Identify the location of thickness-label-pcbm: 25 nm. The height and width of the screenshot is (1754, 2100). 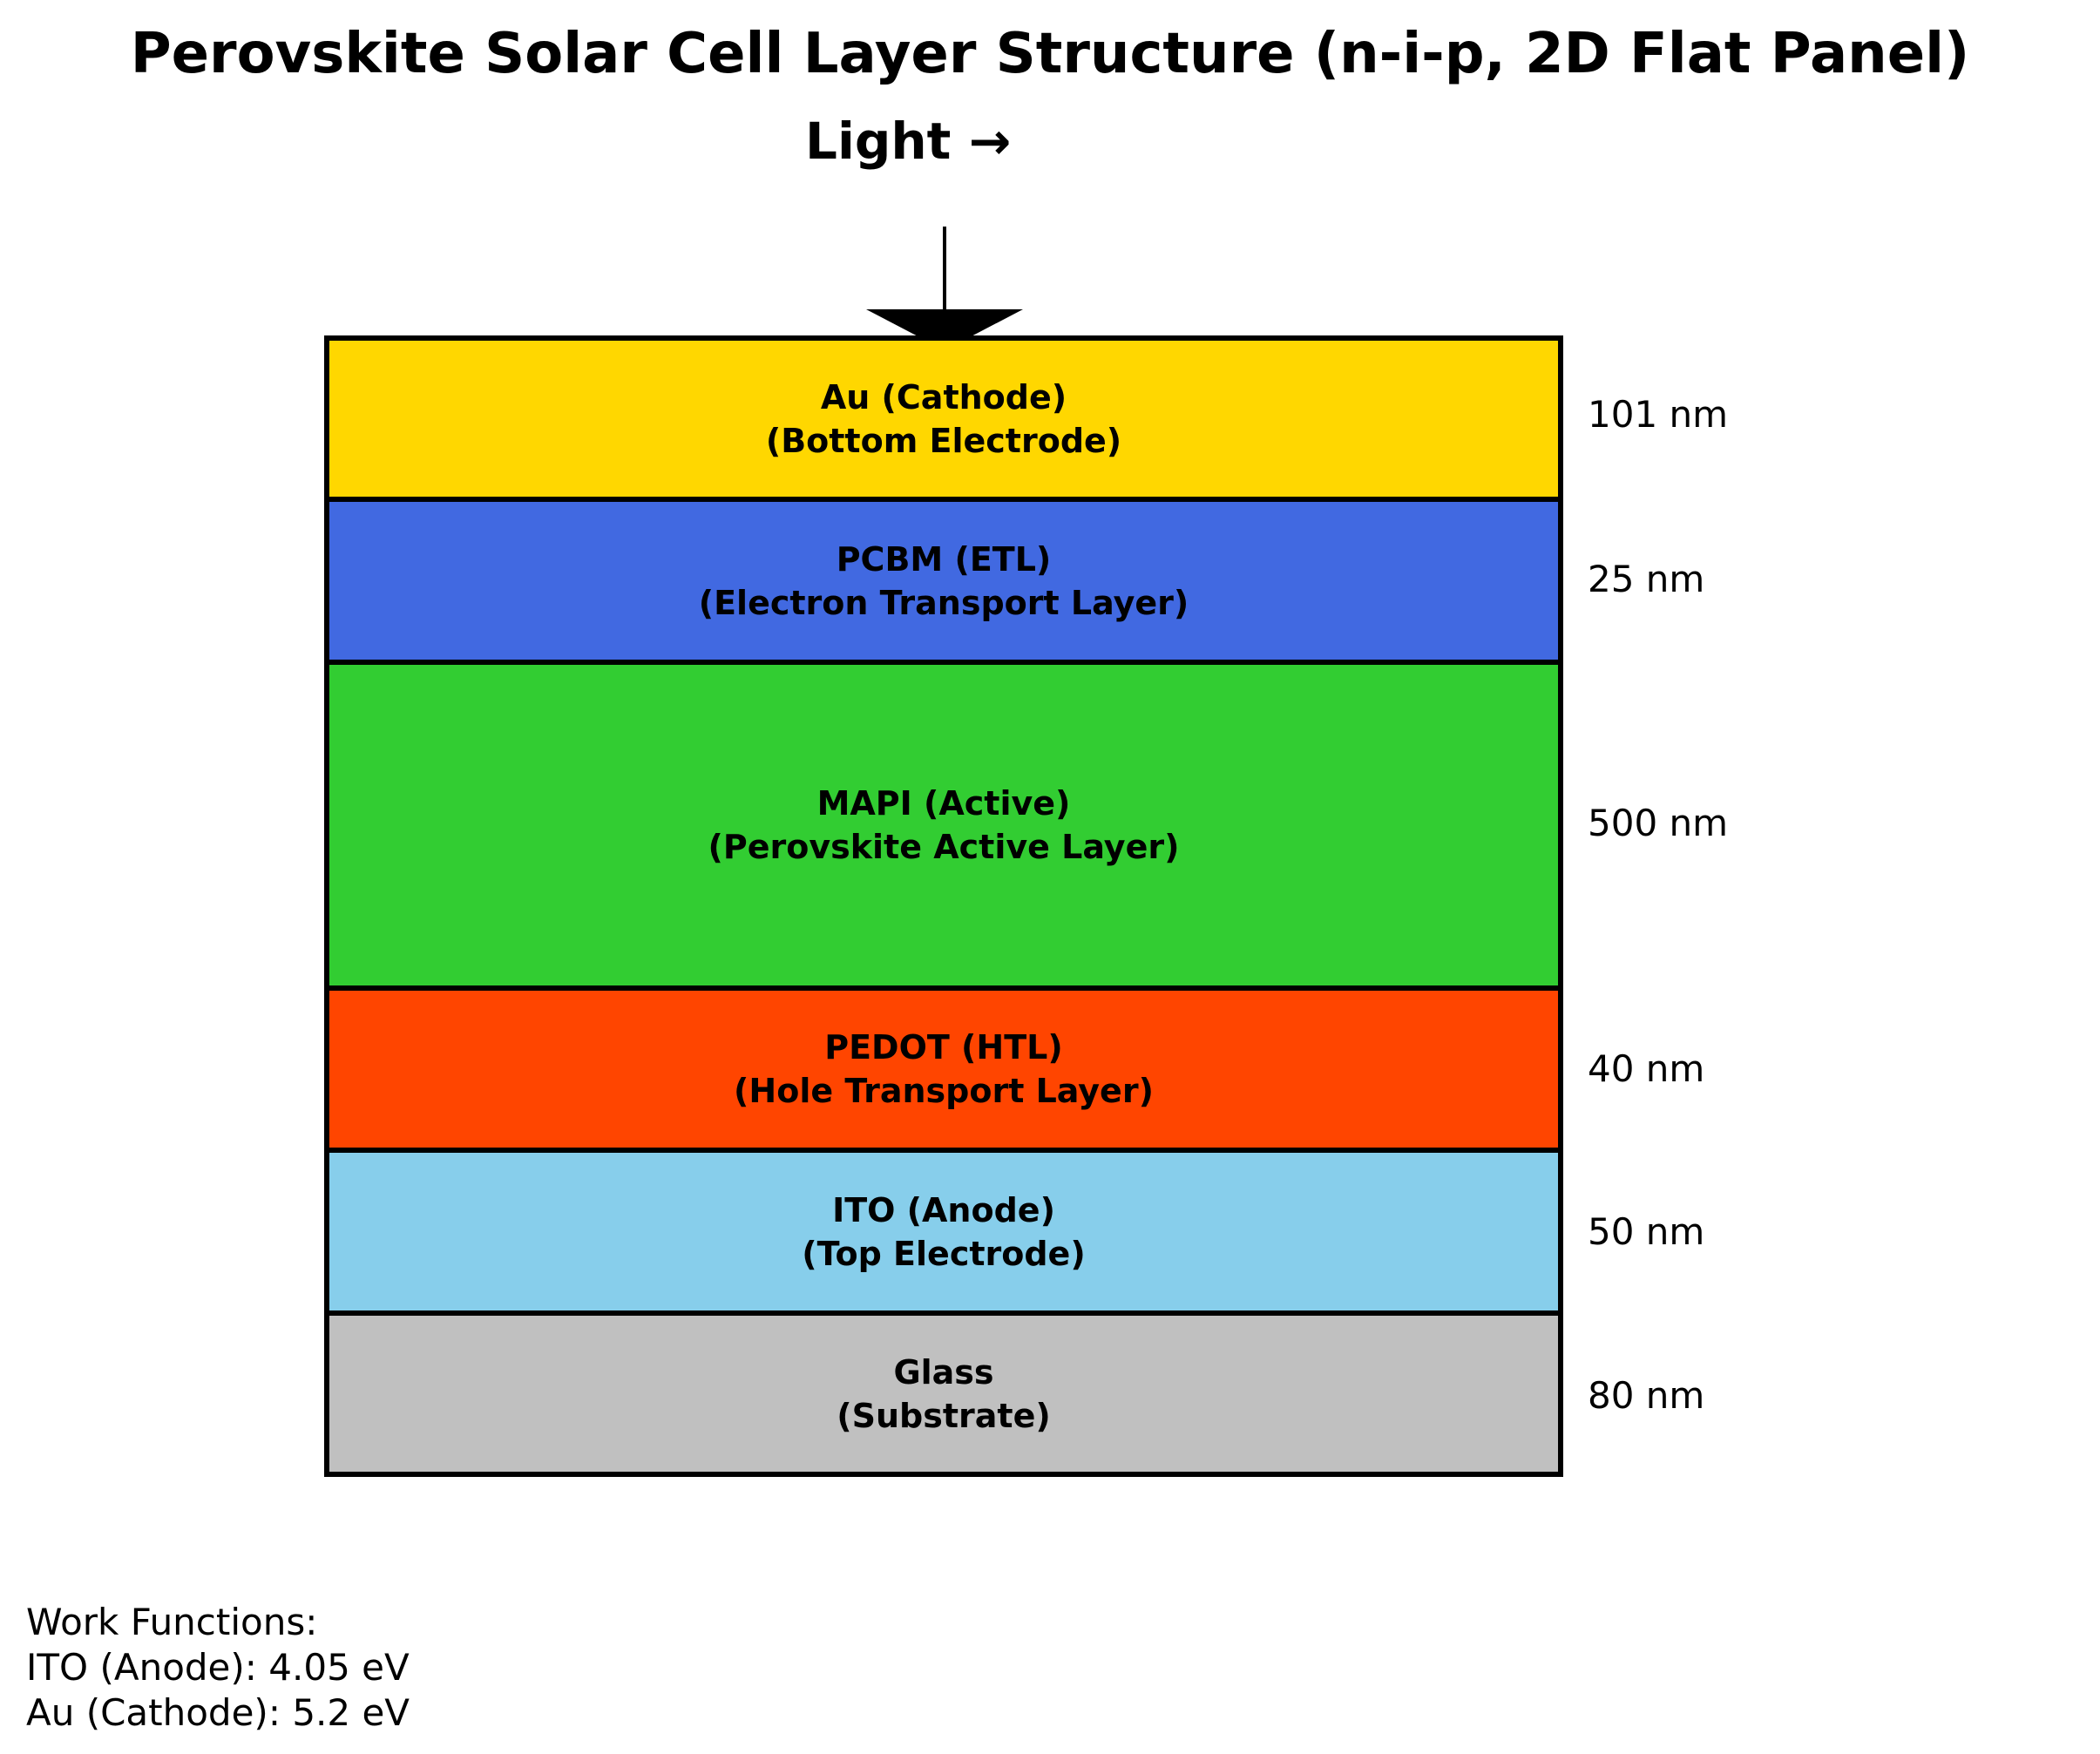
(1646, 579).